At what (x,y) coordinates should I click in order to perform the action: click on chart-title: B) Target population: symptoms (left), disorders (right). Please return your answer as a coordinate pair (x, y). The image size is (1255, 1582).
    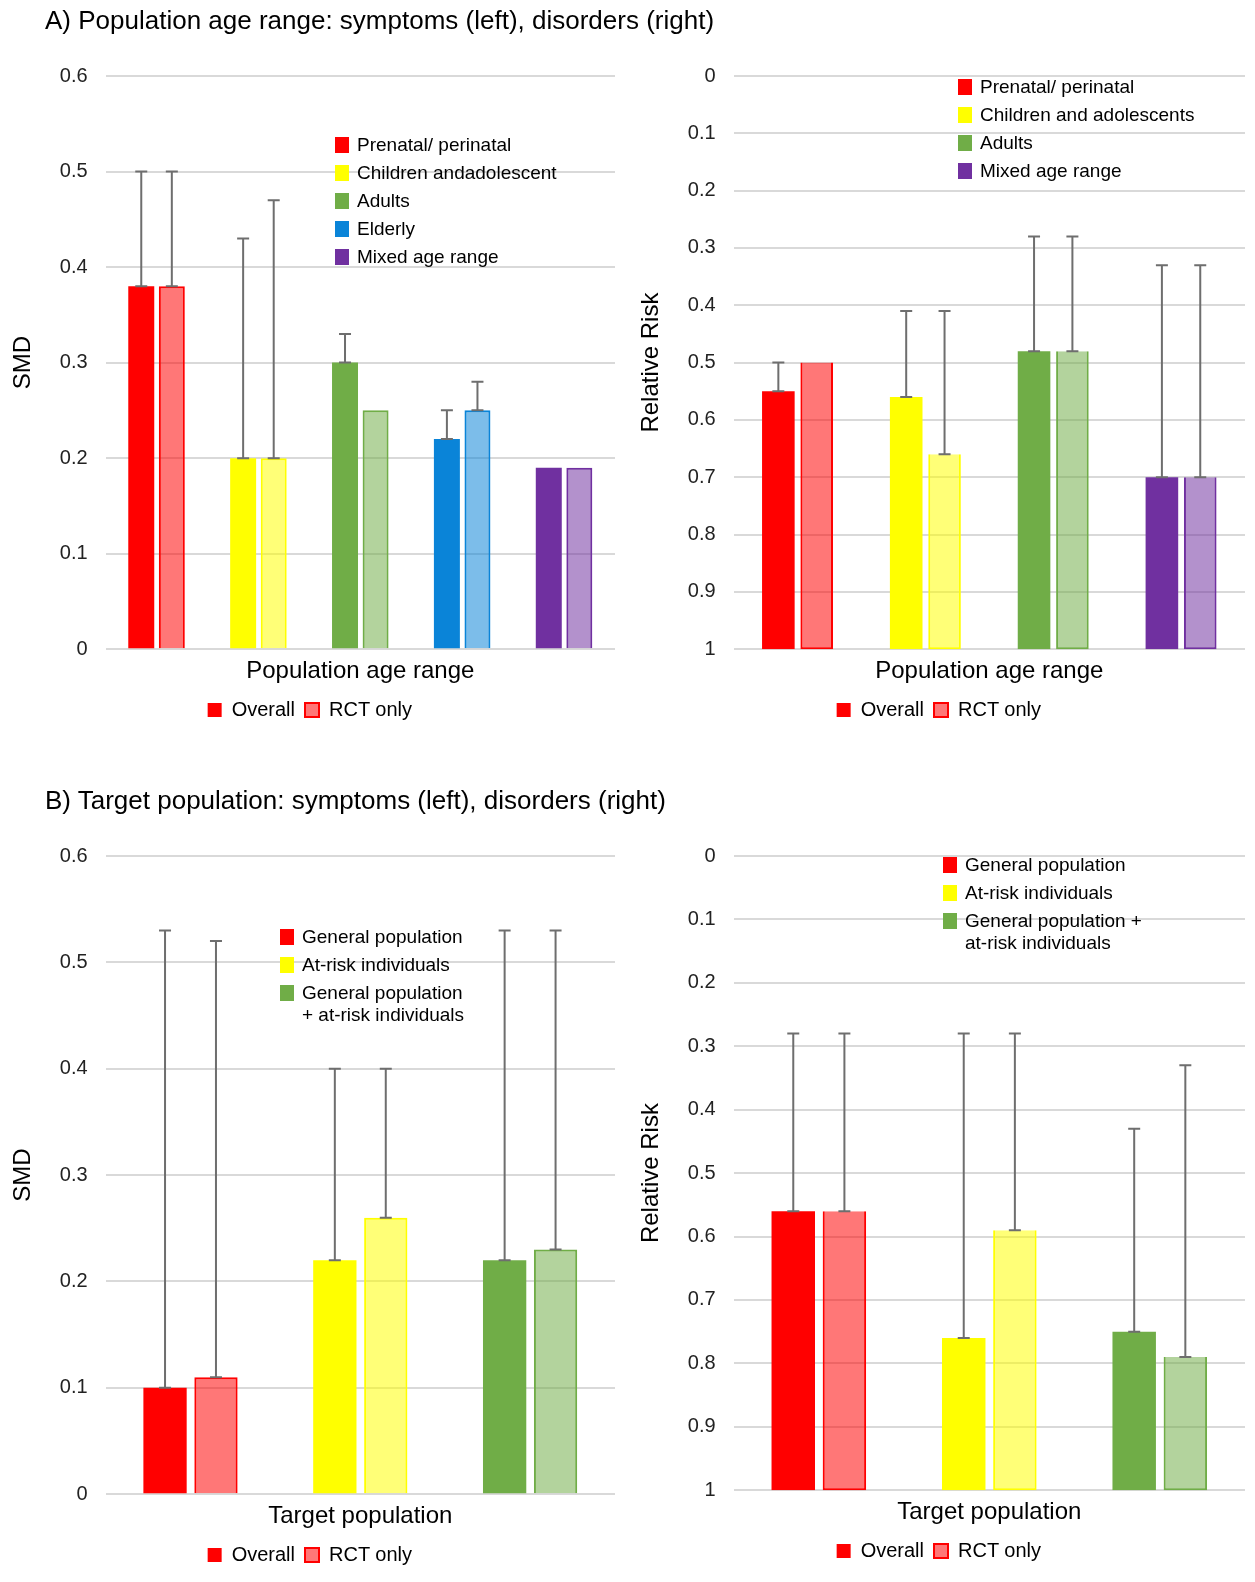
    Looking at the image, I should click on (355, 800).